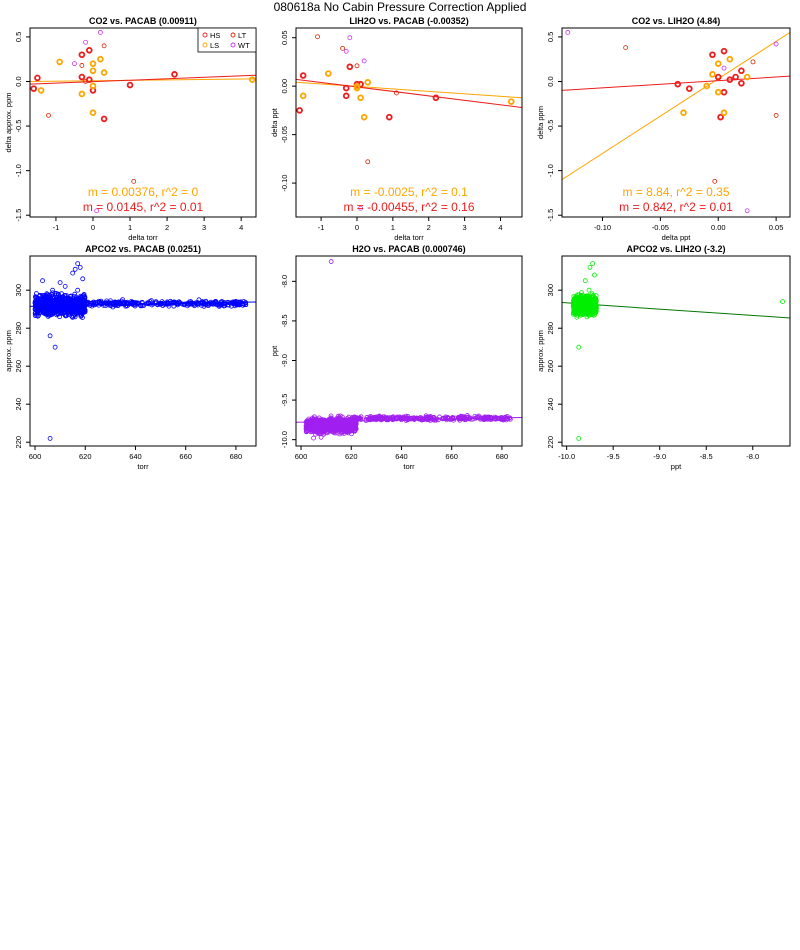 The width and height of the screenshot is (800, 950). Describe the element at coordinates (215, 35) in the screenshot. I see `legend-label: HS` at that location.